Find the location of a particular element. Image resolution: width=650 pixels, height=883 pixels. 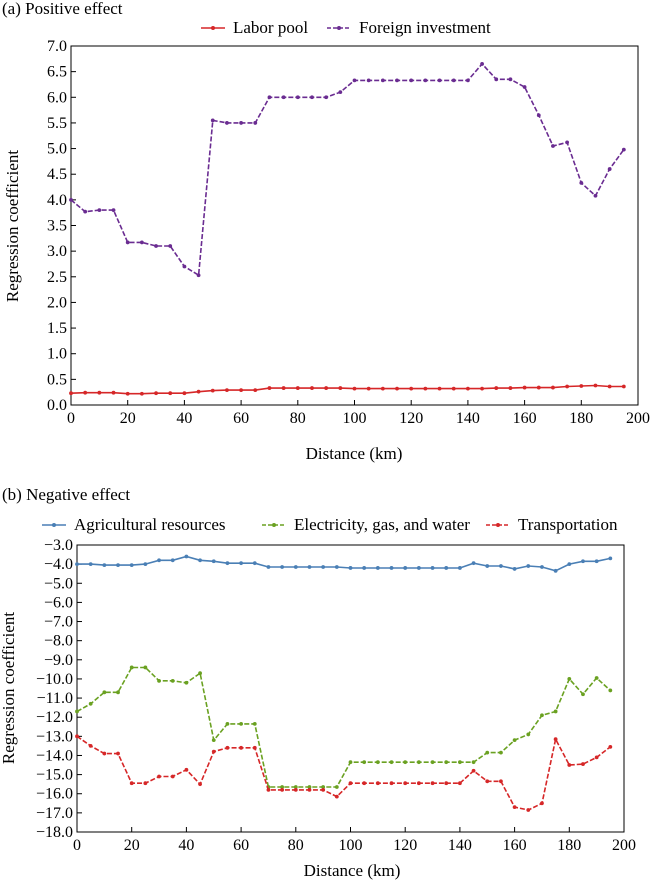

x-tick-label: 20 is located at coordinates (128, 418).